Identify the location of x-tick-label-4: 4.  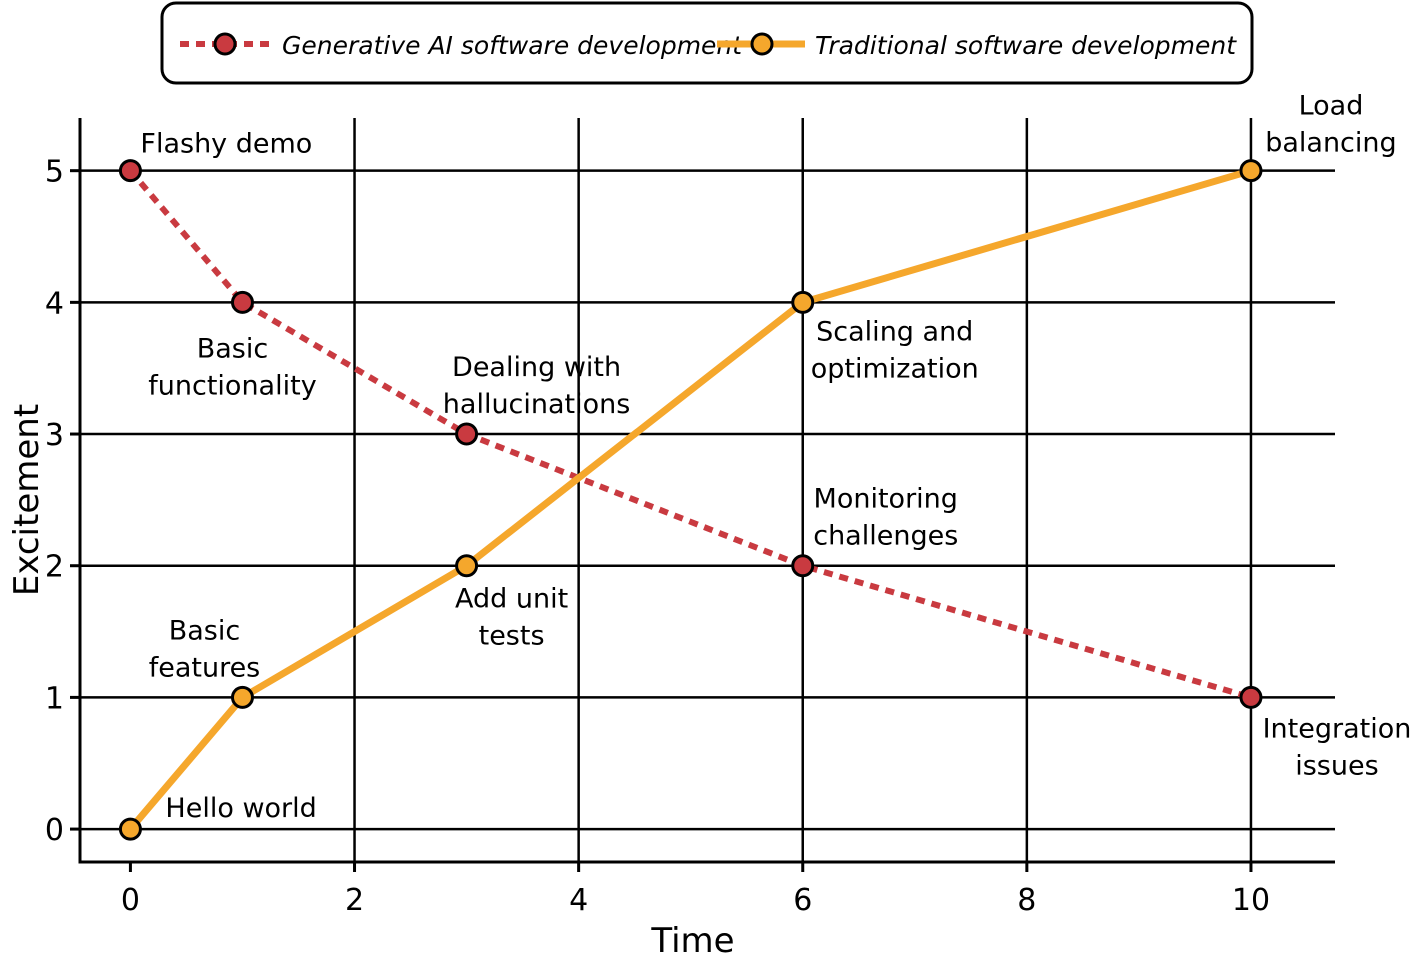
(578, 900).